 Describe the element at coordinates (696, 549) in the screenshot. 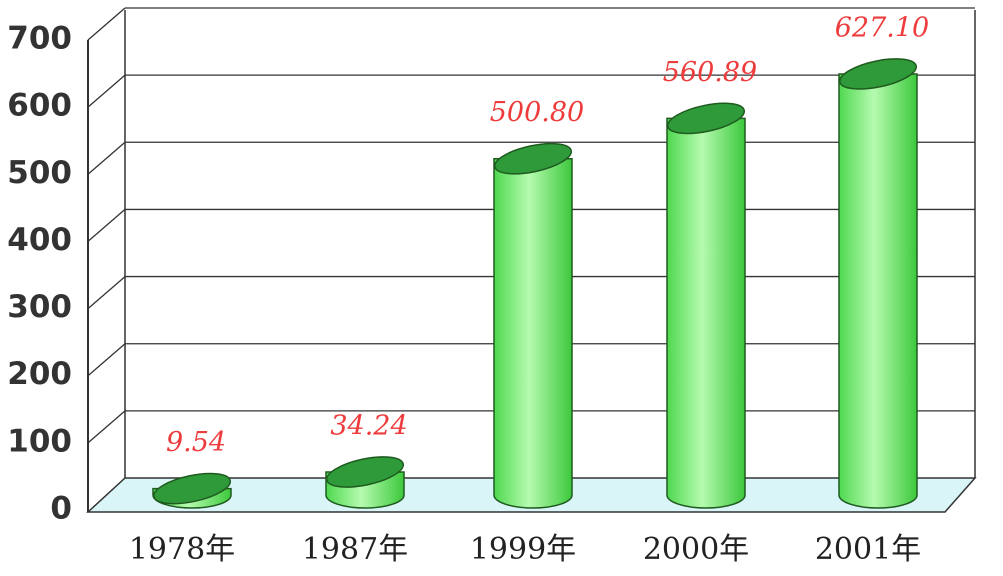

I see `x-tick-label: 2000年` at that location.